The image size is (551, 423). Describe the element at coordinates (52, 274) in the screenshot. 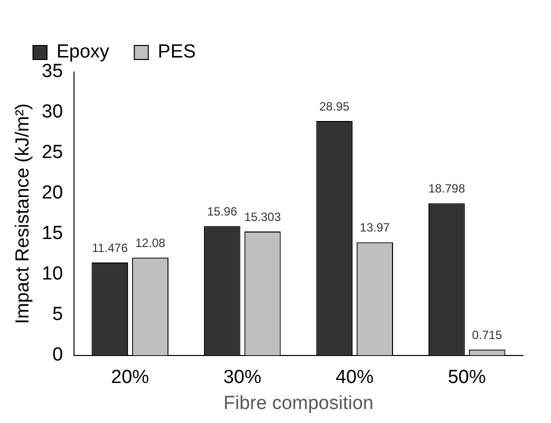

I see `y-tick-label: 10` at that location.